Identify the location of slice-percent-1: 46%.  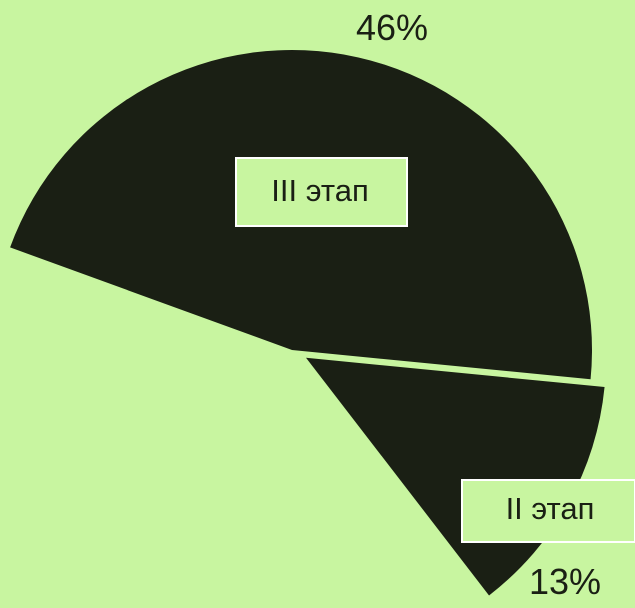
(392, 27).